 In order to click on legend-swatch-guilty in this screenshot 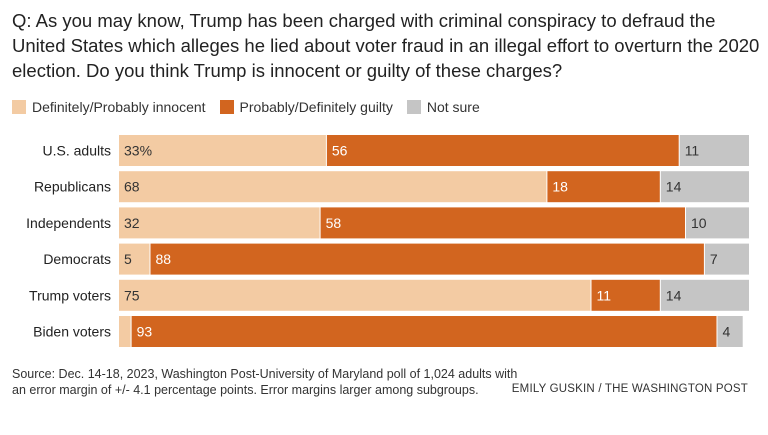, I will do `click(226, 107)`.